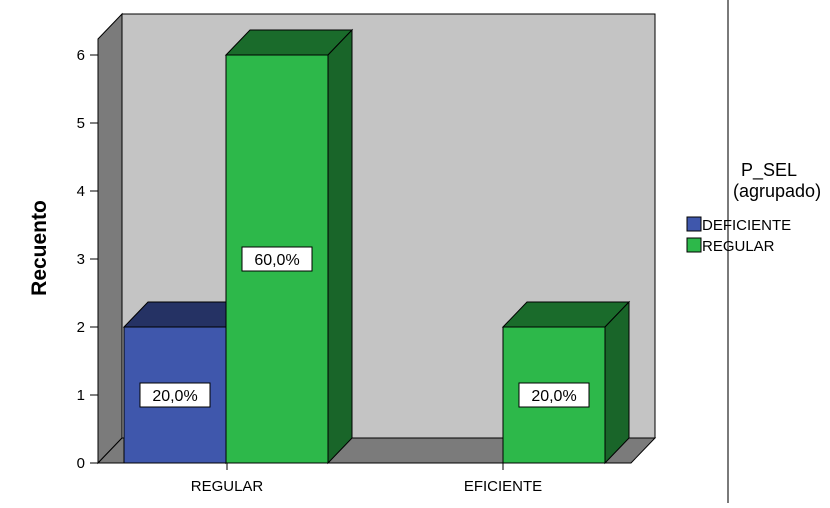 Image resolution: width=830 pixels, height=508 pixels. I want to click on legend-label: REGULAR, so click(738, 246).